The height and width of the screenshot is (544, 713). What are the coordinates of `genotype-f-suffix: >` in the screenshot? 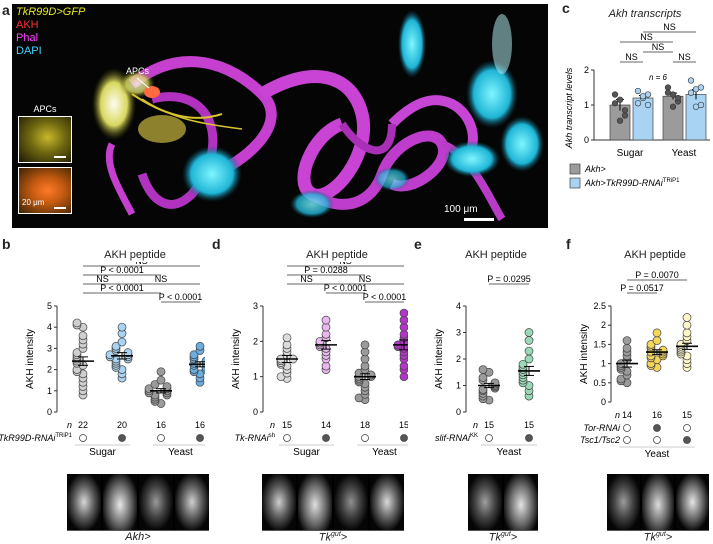 It's located at (669, 537).